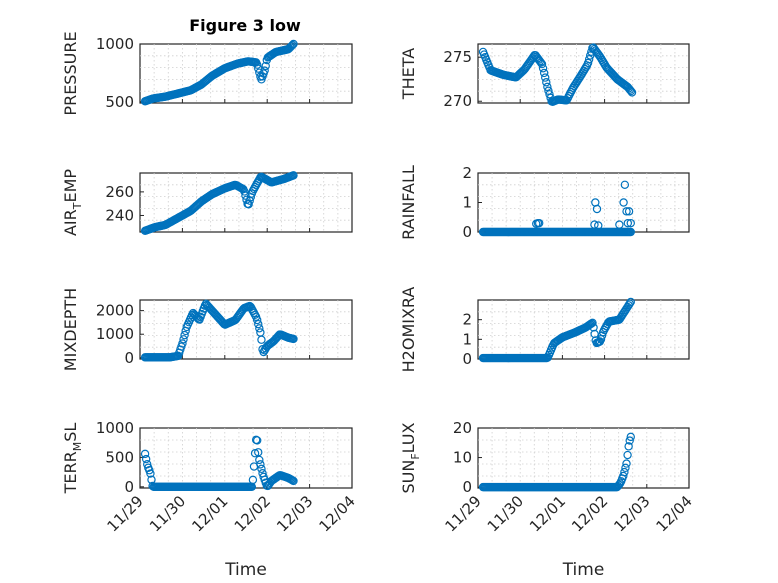  I want to click on subplot-3: 0 1 2 RAINFALL, so click(544, 202).